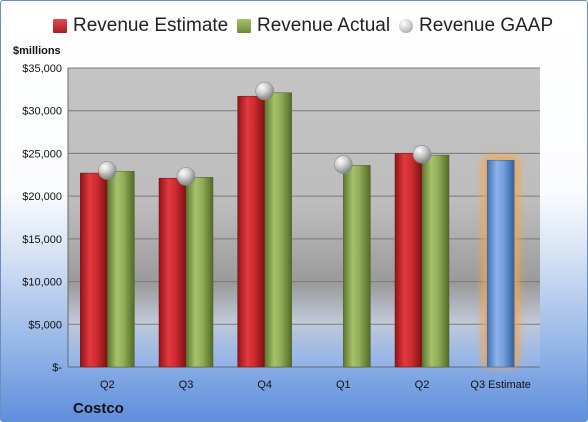  What do you see at coordinates (42, 197) in the screenshot?
I see `y-tick-label: $20,000` at bounding box center [42, 197].